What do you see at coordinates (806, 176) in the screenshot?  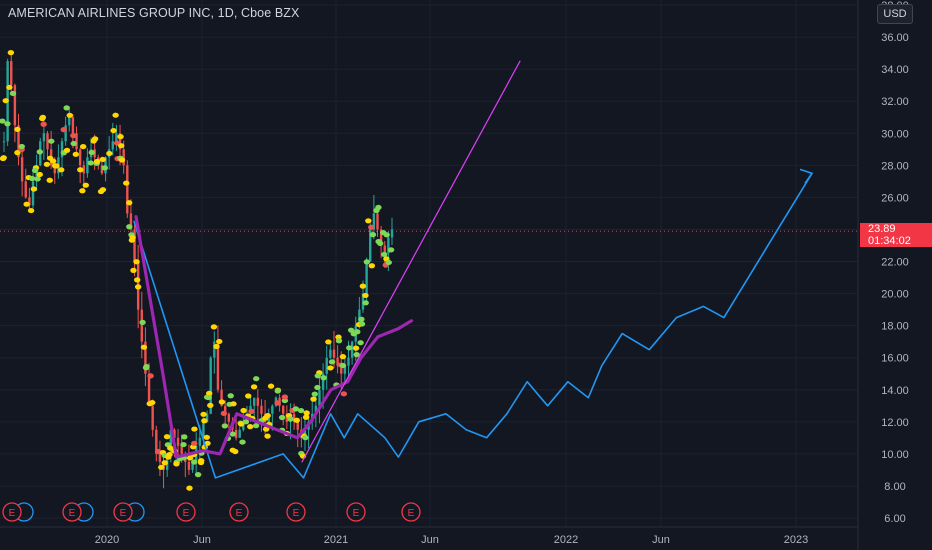 I see `projection-arrow-head` at bounding box center [806, 176].